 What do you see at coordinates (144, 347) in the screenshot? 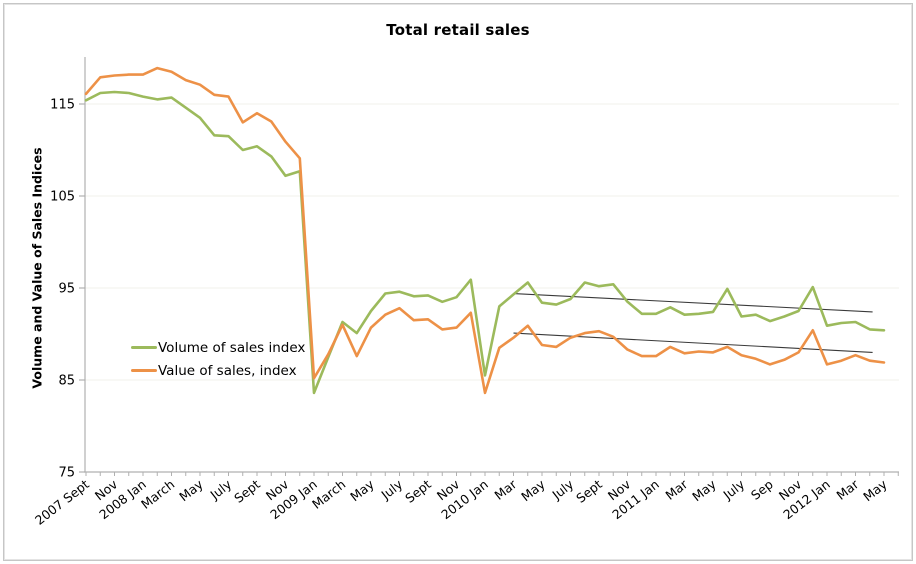
I see `volume-series-swatch-icon` at bounding box center [144, 347].